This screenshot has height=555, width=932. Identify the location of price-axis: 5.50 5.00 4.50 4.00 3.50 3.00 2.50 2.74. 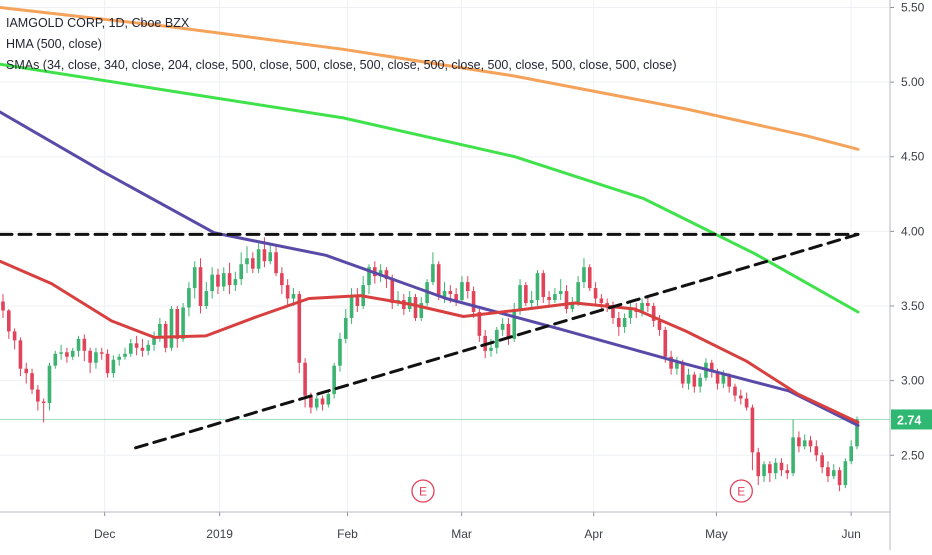
(910, 275).